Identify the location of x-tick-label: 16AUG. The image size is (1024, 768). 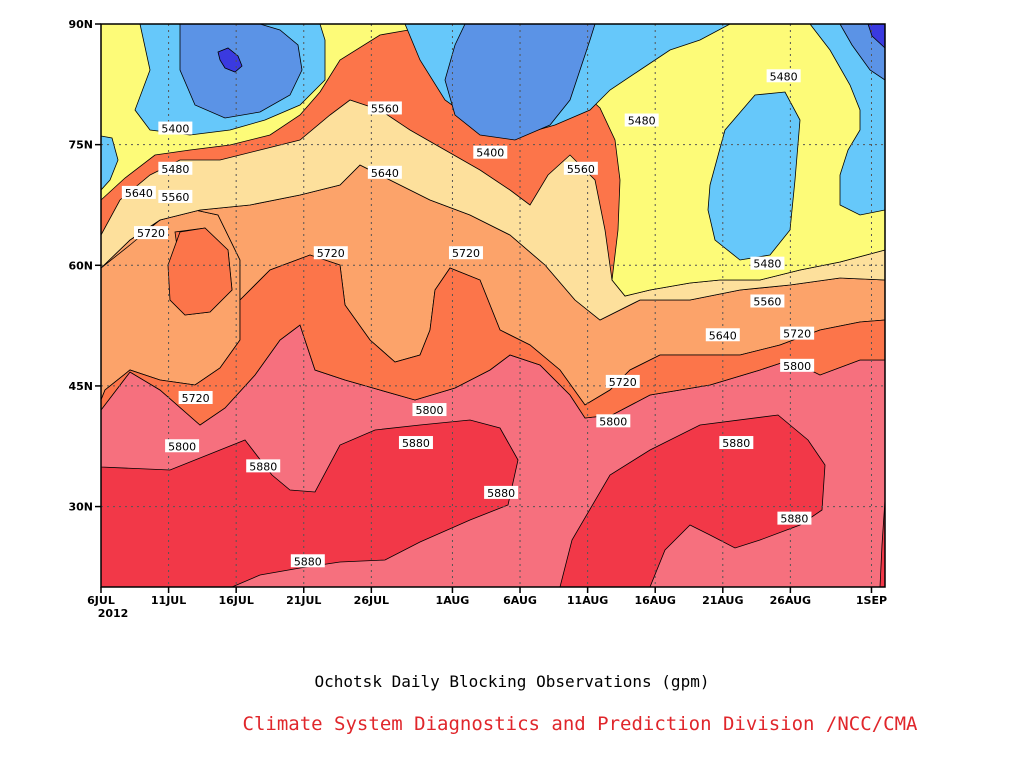
(654, 600).